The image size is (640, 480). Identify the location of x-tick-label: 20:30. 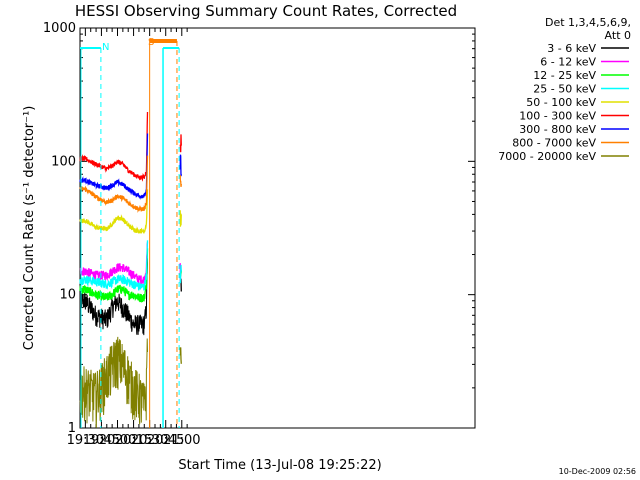
(149, 440).